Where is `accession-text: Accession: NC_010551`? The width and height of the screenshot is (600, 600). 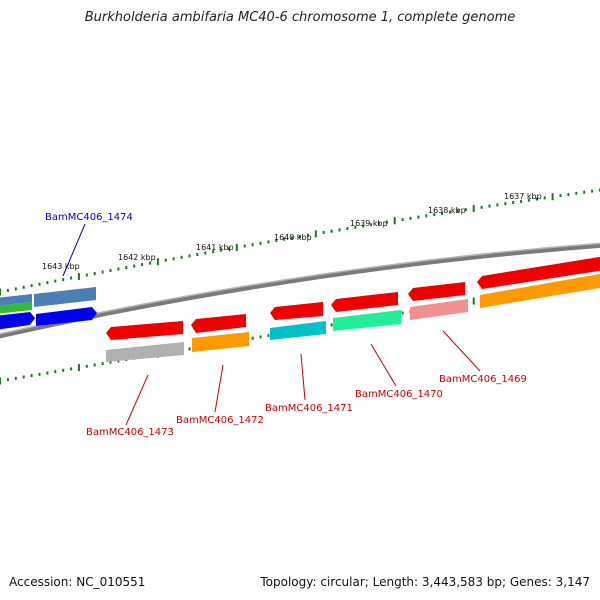 accession-text: Accession: NC_010551 is located at coordinates (77, 582).